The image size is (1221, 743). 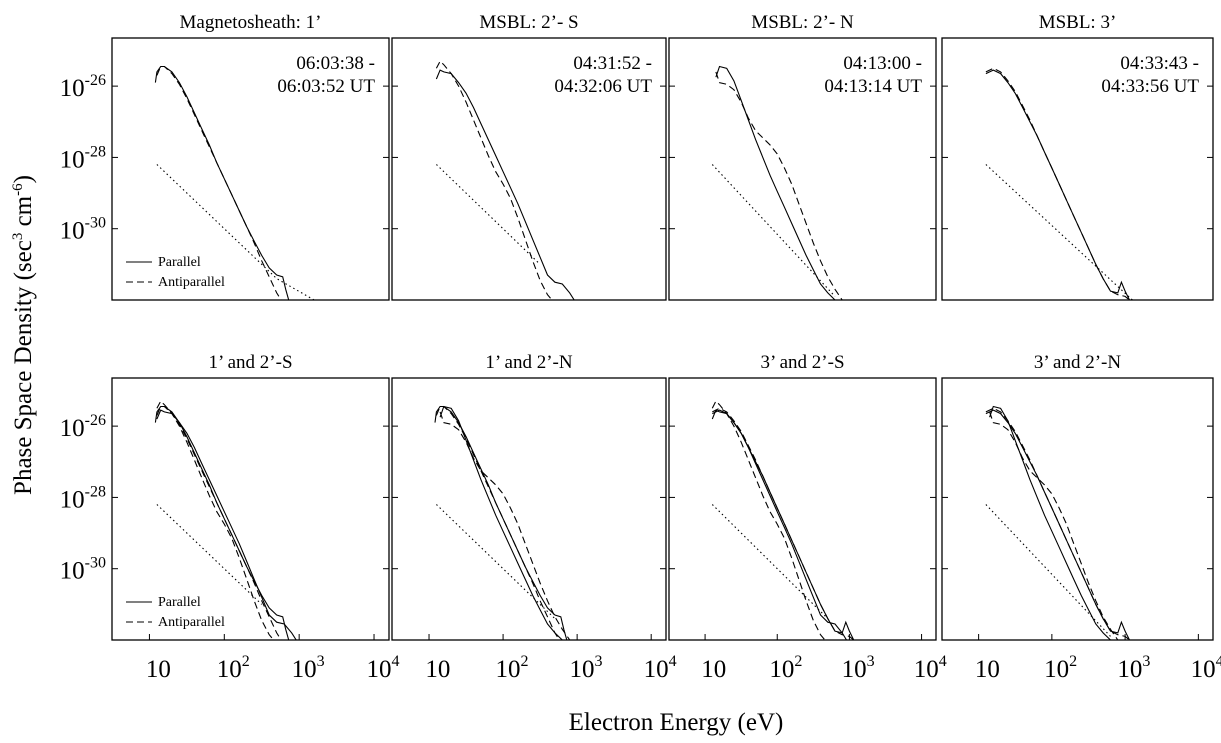 I want to click on panel-4: MSBL: 3’04:33:43 -04:33:56 UT, so click(x=1077, y=156).